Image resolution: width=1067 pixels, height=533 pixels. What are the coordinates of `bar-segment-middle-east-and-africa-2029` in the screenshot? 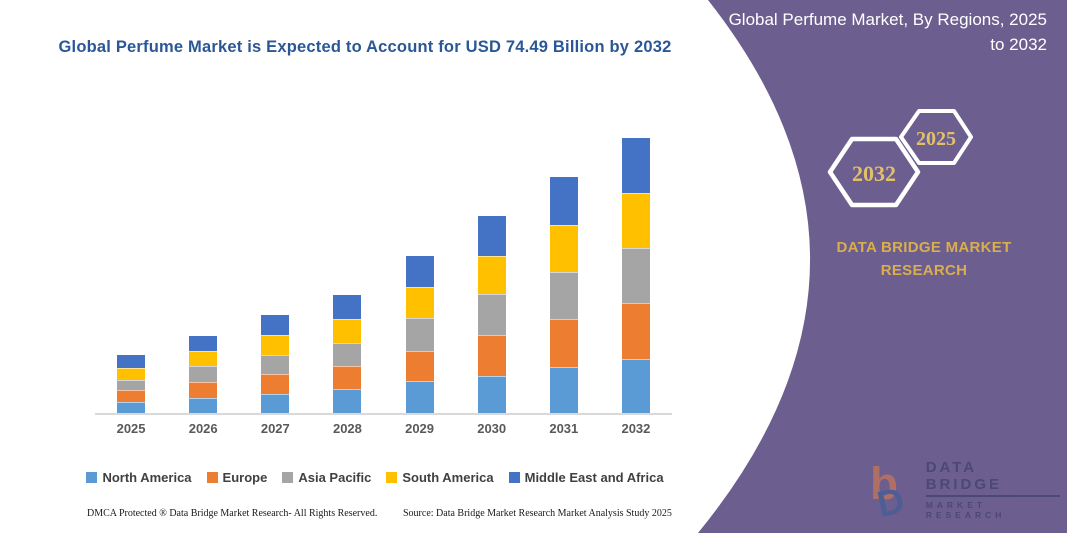 It's located at (419, 271).